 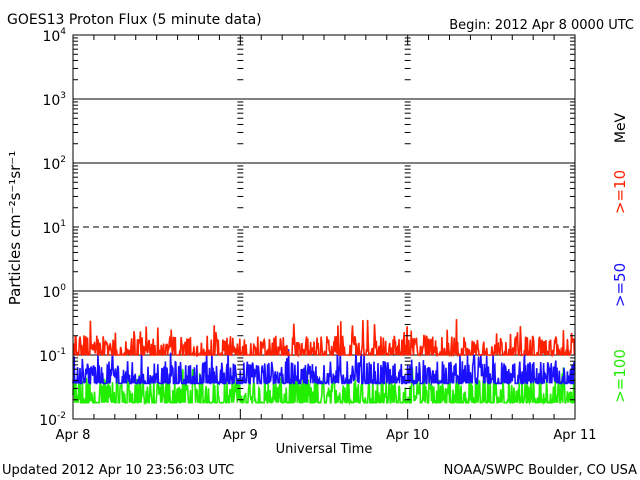 I want to click on series-line-ge10, so click(x=324, y=338).